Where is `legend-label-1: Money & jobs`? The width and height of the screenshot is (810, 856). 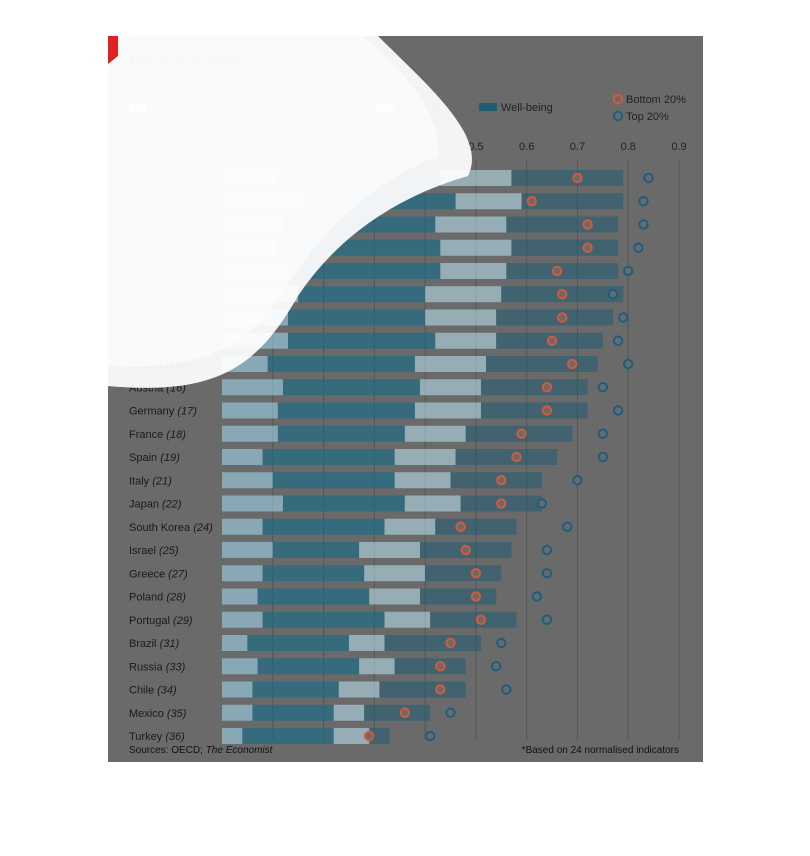
legend-label-1: Money & jobs is located at coordinates (184, 108).